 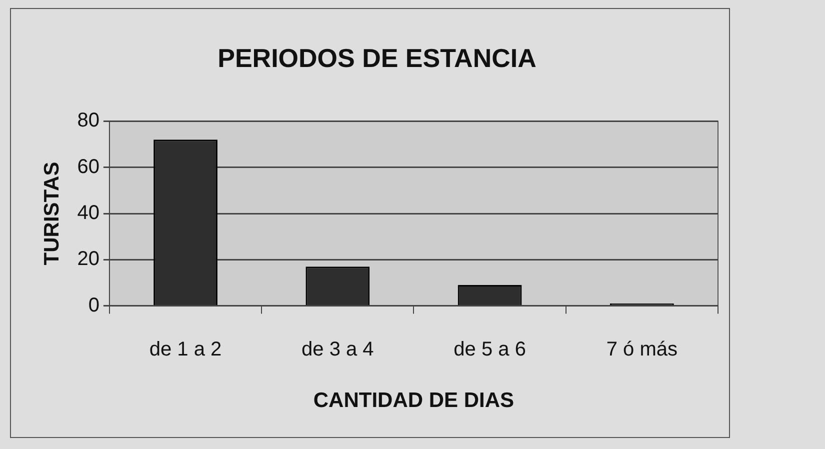 What do you see at coordinates (88, 213) in the screenshot?
I see `y-tick-label: 40` at bounding box center [88, 213].